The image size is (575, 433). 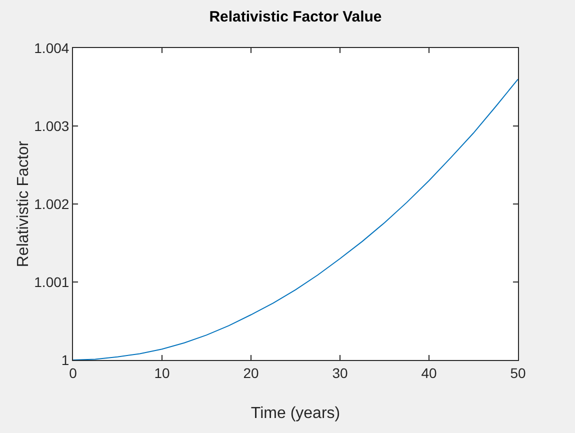 What do you see at coordinates (52, 282) in the screenshot?
I see `y-tick-label: 1.001` at bounding box center [52, 282].